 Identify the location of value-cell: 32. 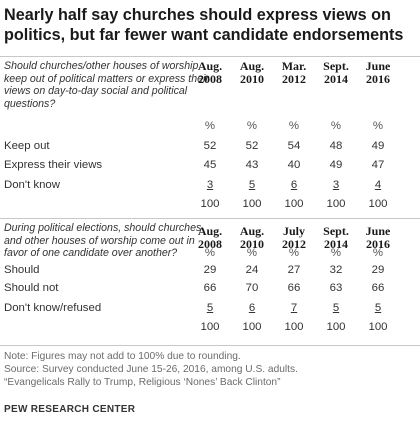
(336, 270).